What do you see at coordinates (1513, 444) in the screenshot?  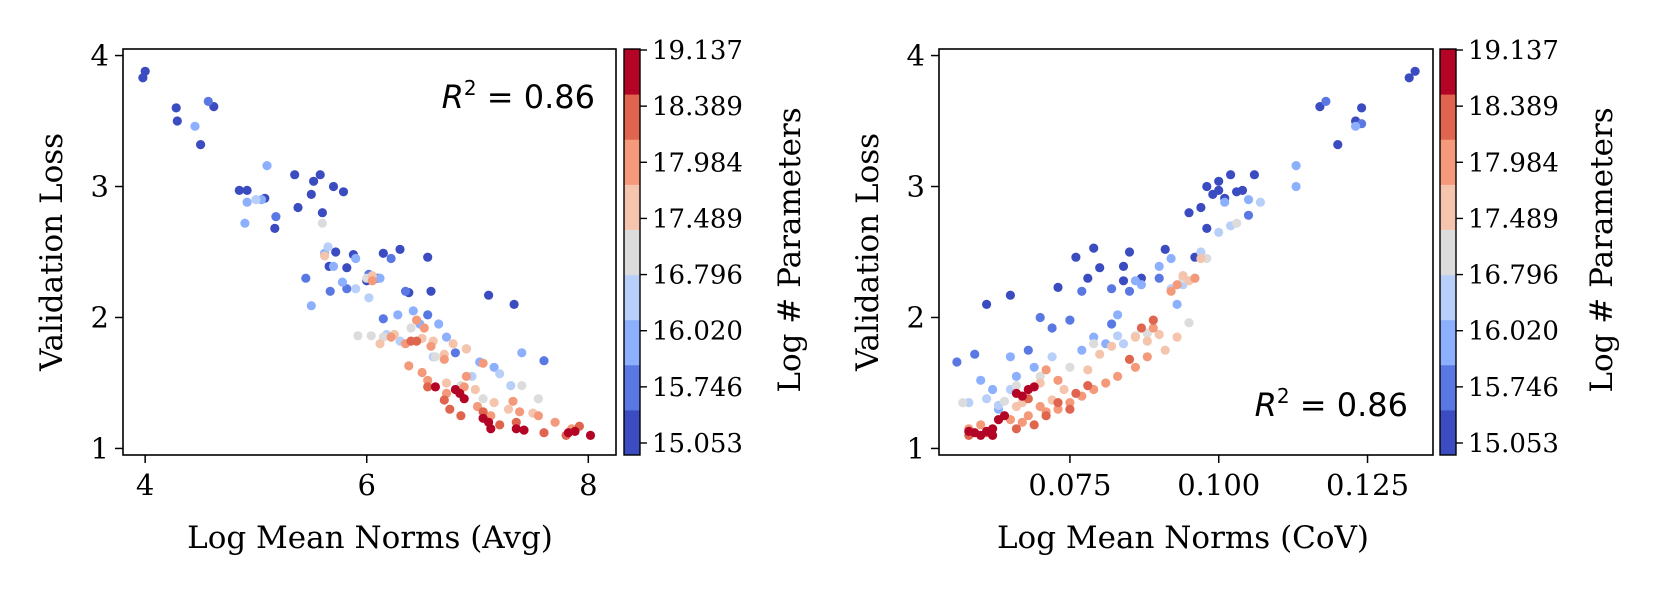 I see `colorbar-tick-label: 15.053` at bounding box center [1513, 444].